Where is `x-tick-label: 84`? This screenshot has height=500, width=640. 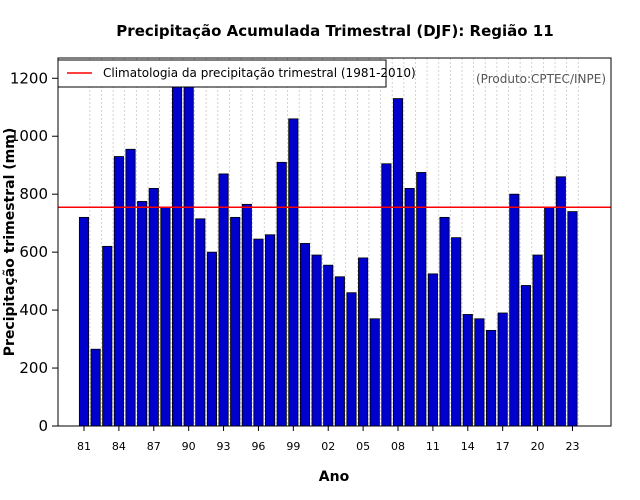
x-tick-label: 84 is located at coordinates (119, 446).